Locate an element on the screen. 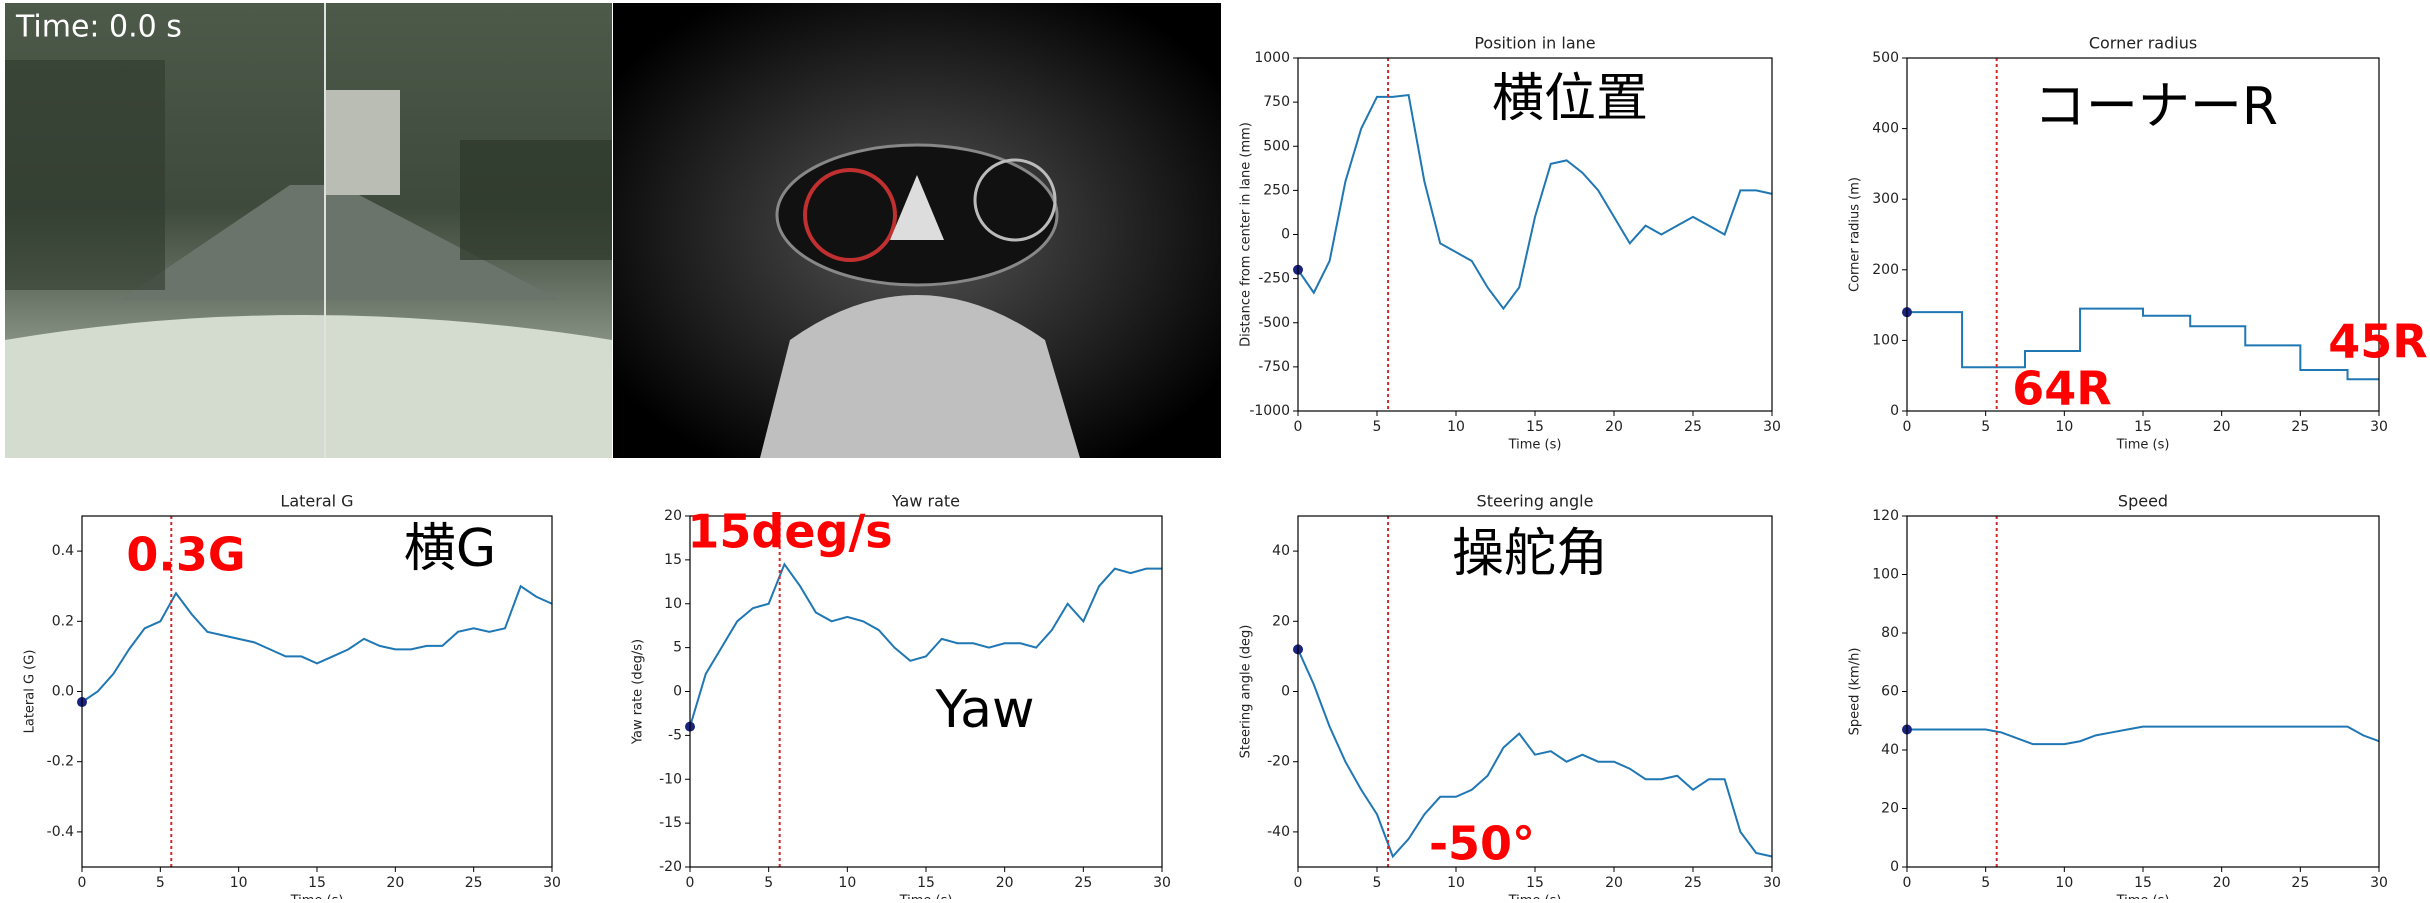 This screenshot has width=2430, height=903. y-tick-label: 250 is located at coordinates (1276, 190).